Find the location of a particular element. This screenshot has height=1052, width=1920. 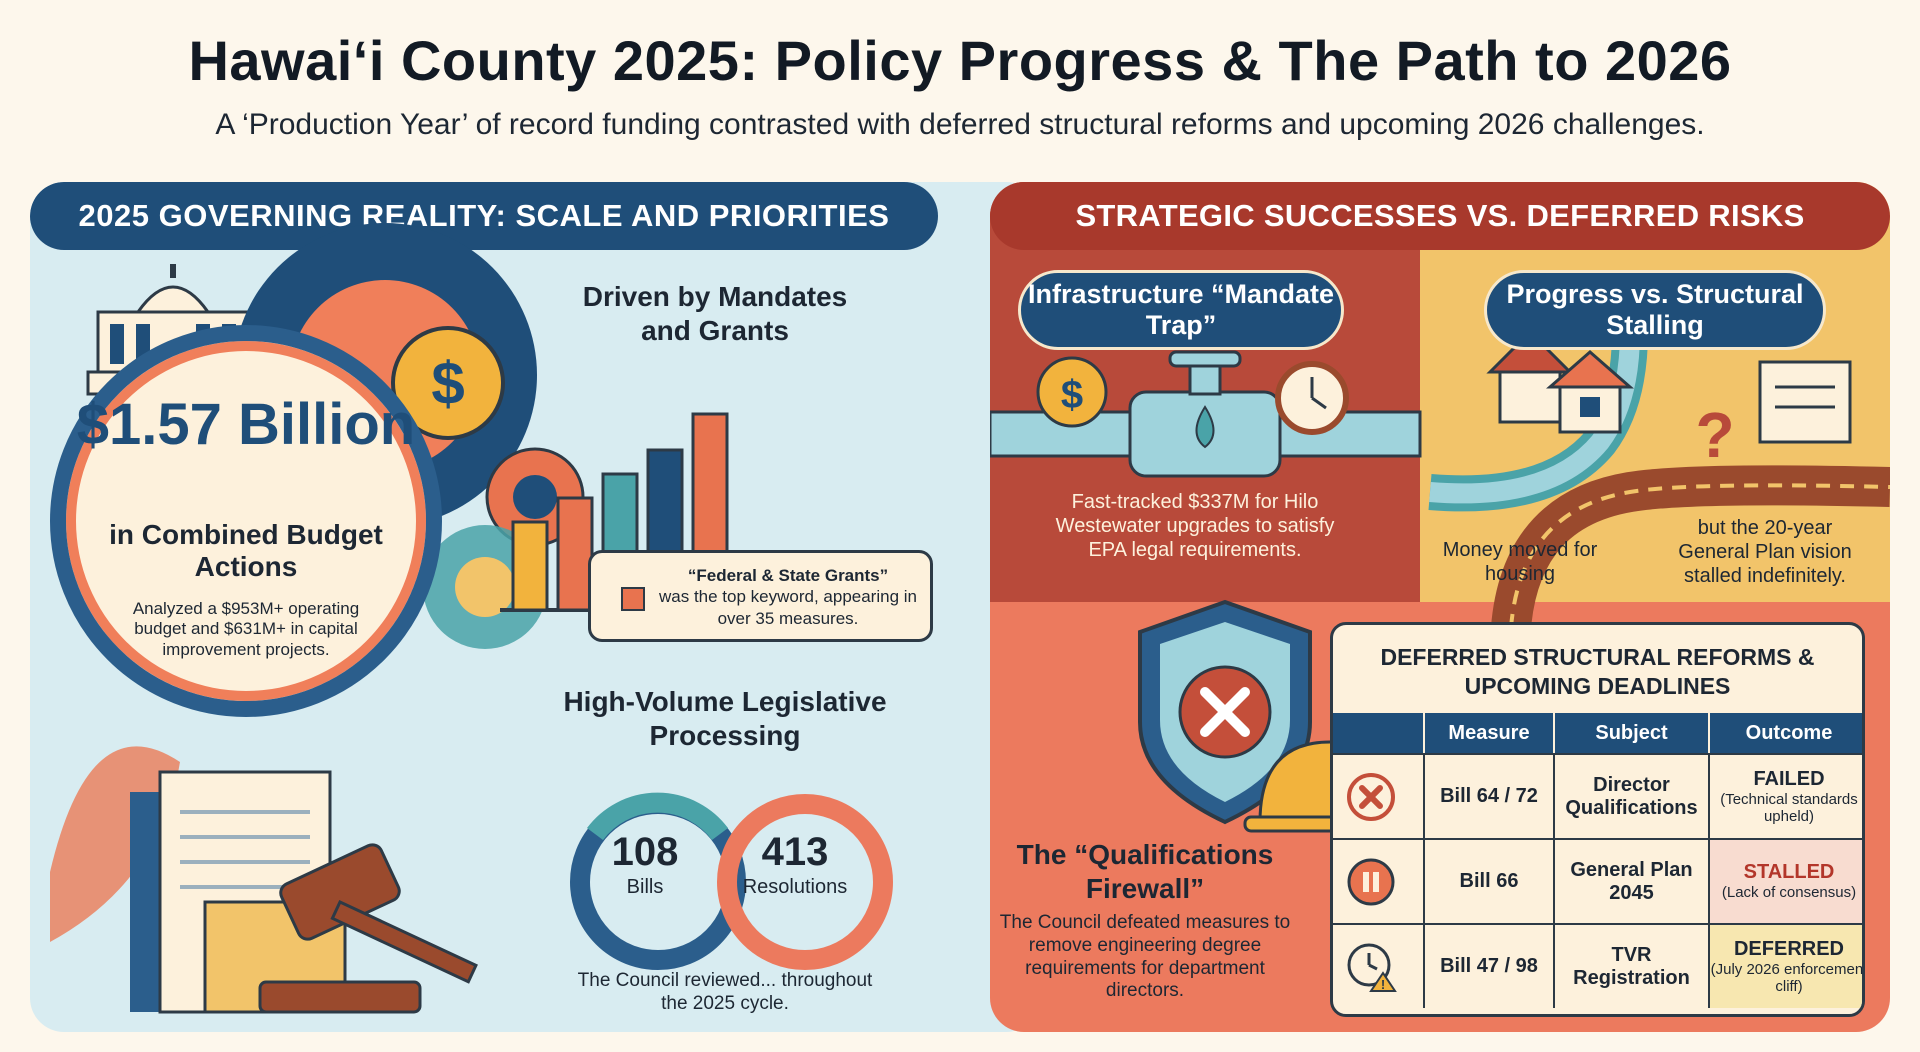

grants-callout-quote: “Federal & State Grants” is located at coordinates (788, 575).